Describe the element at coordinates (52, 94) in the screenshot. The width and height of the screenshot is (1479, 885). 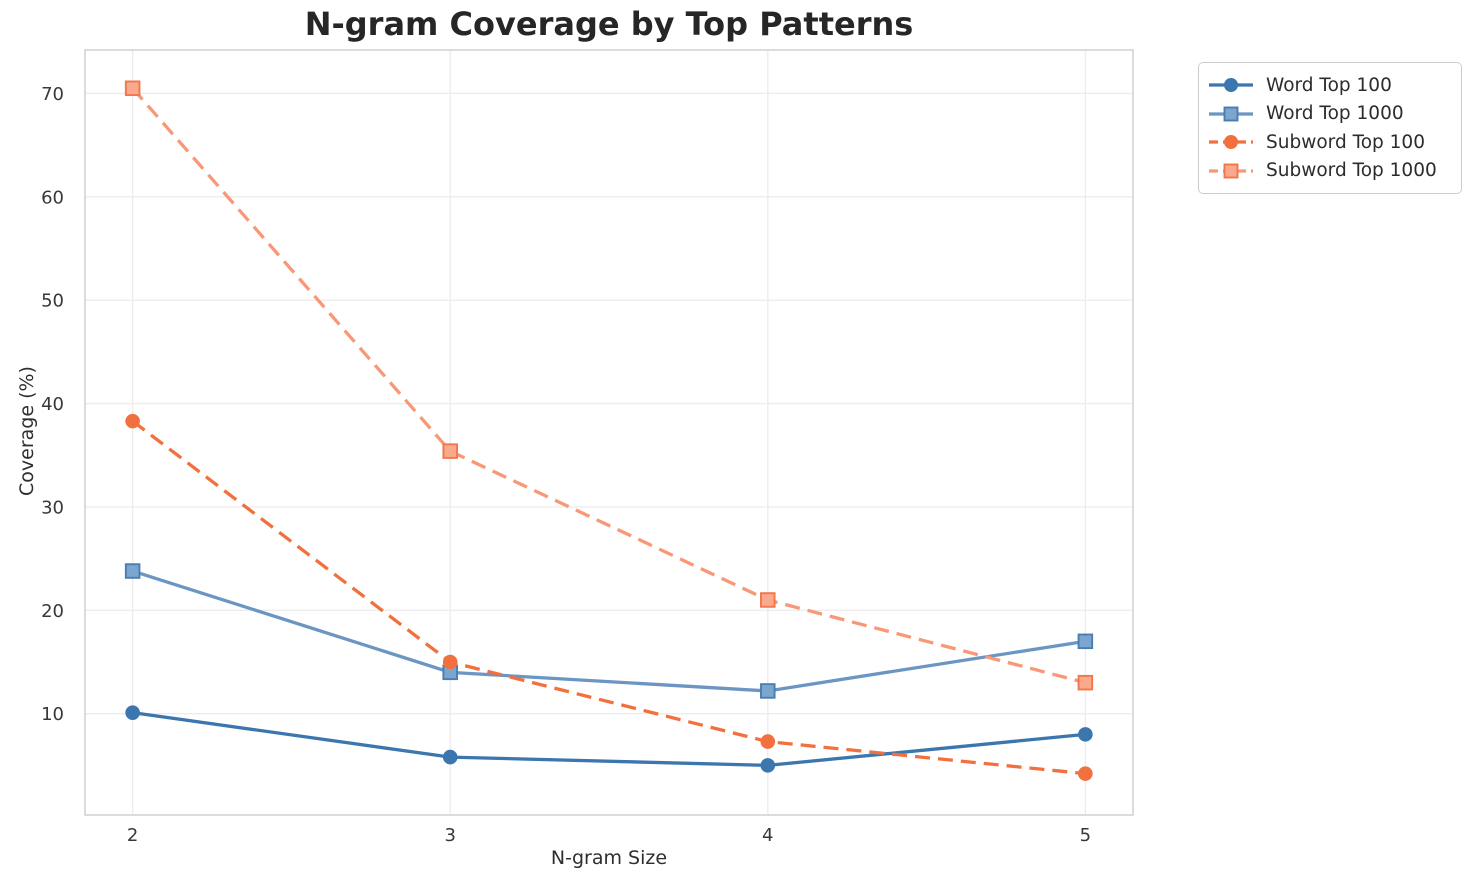
I see `y-tick-label-70: 70` at that location.